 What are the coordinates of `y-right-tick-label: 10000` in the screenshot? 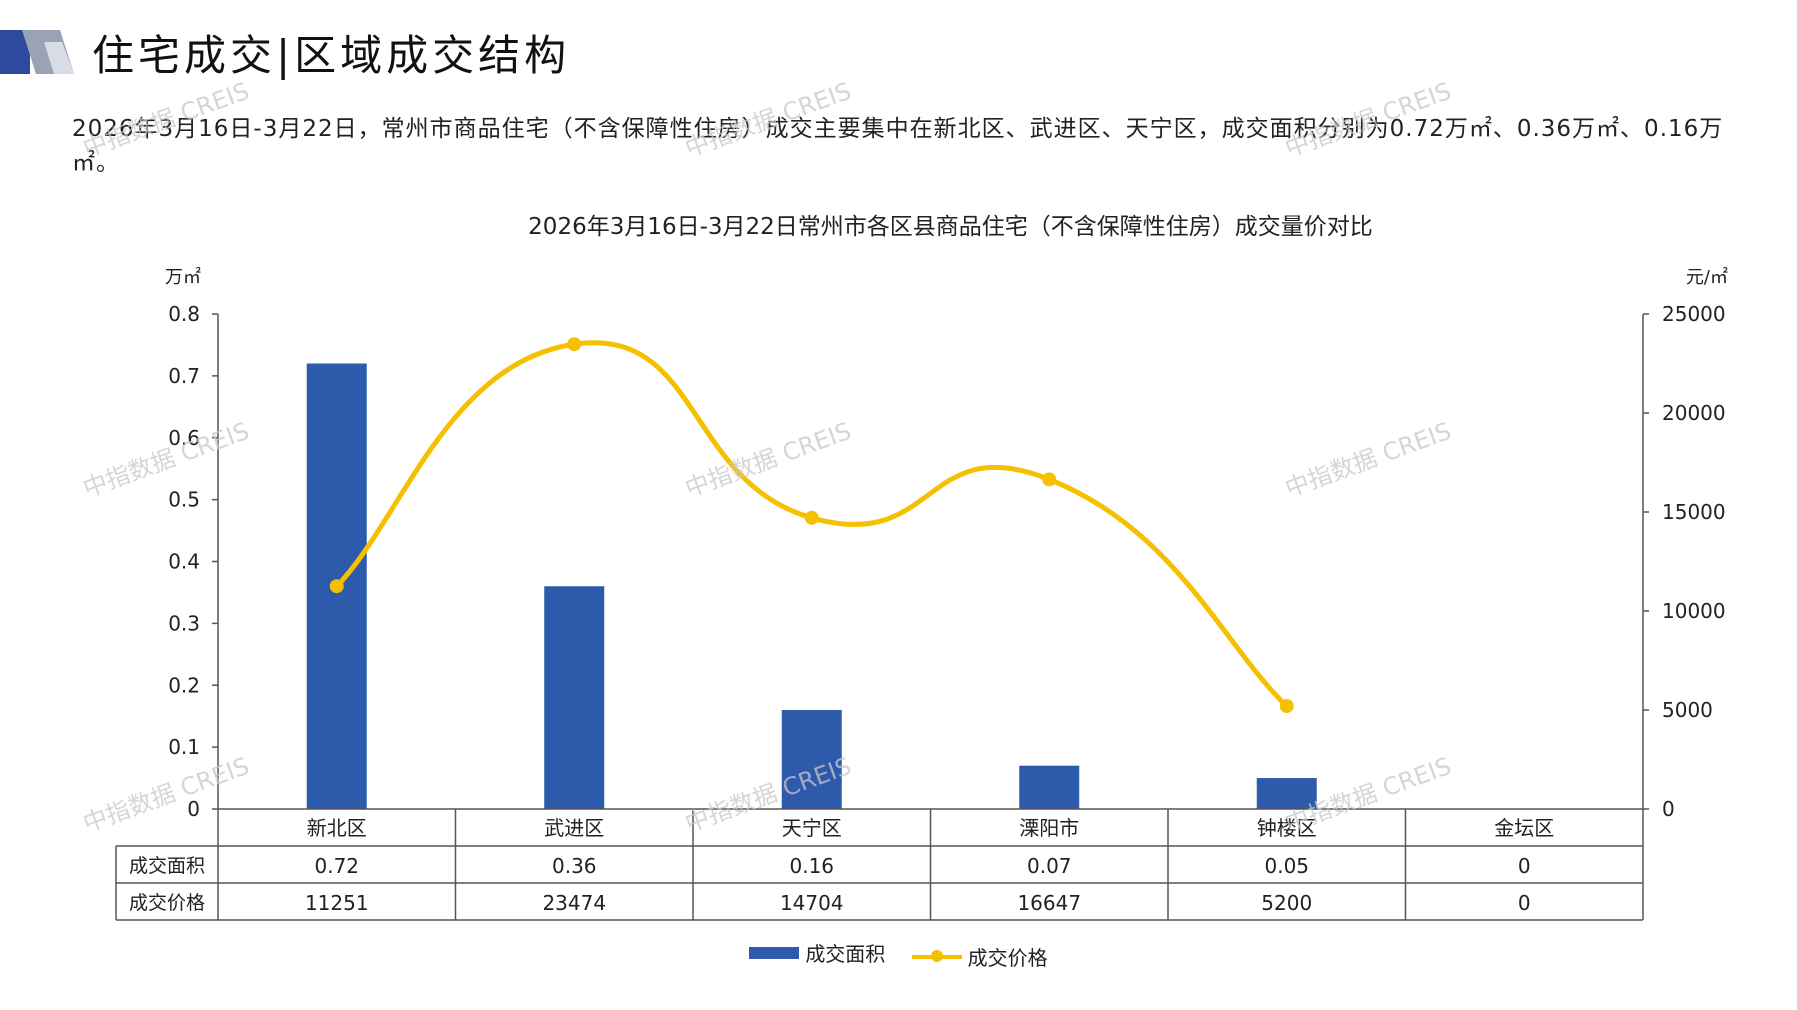 It's located at (1694, 611).